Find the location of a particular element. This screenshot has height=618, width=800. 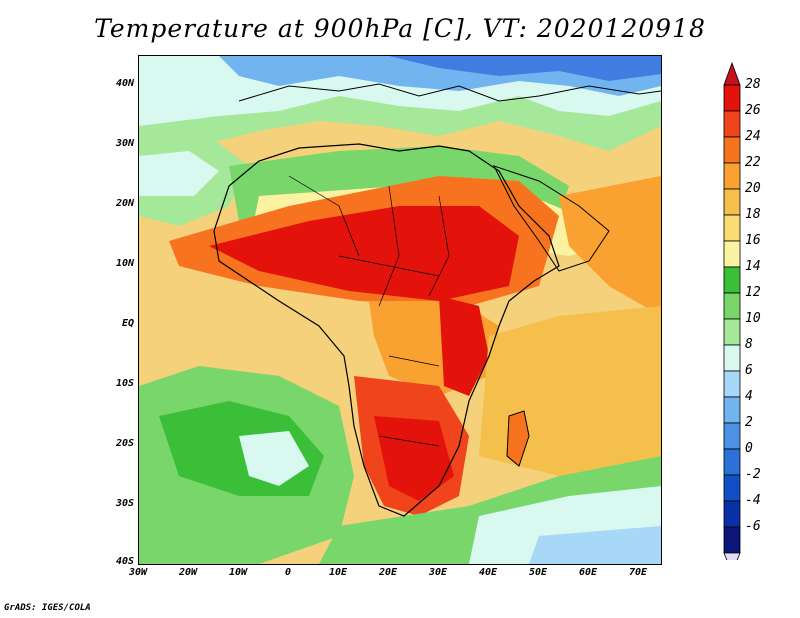

indian-ocean-warm is located at coordinates (570, 391).